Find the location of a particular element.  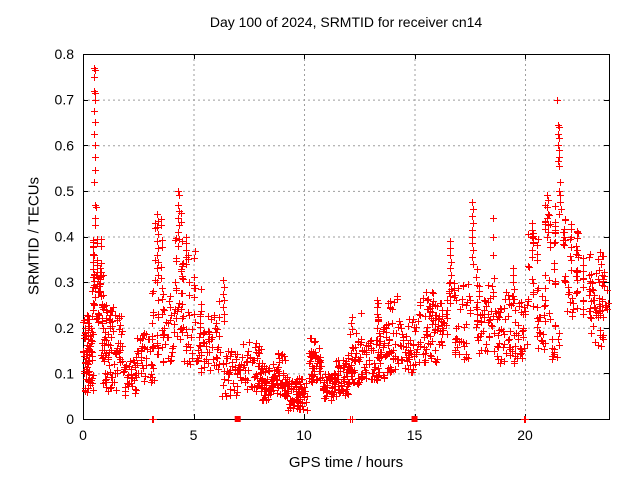

x-tick-label: 5 is located at coordinates (194, 435).